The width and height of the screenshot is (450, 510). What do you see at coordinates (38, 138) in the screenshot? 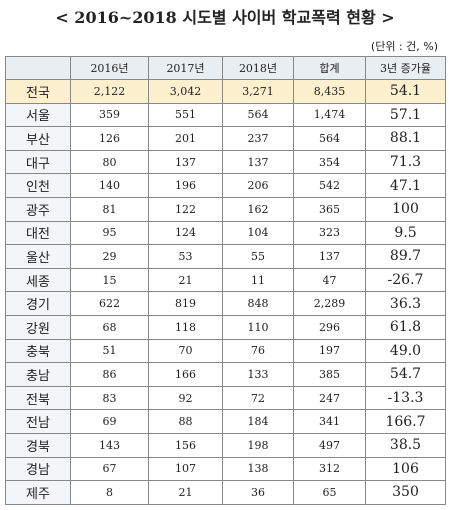
I see `region-cell: 부산` at bounding box center [38, 138].